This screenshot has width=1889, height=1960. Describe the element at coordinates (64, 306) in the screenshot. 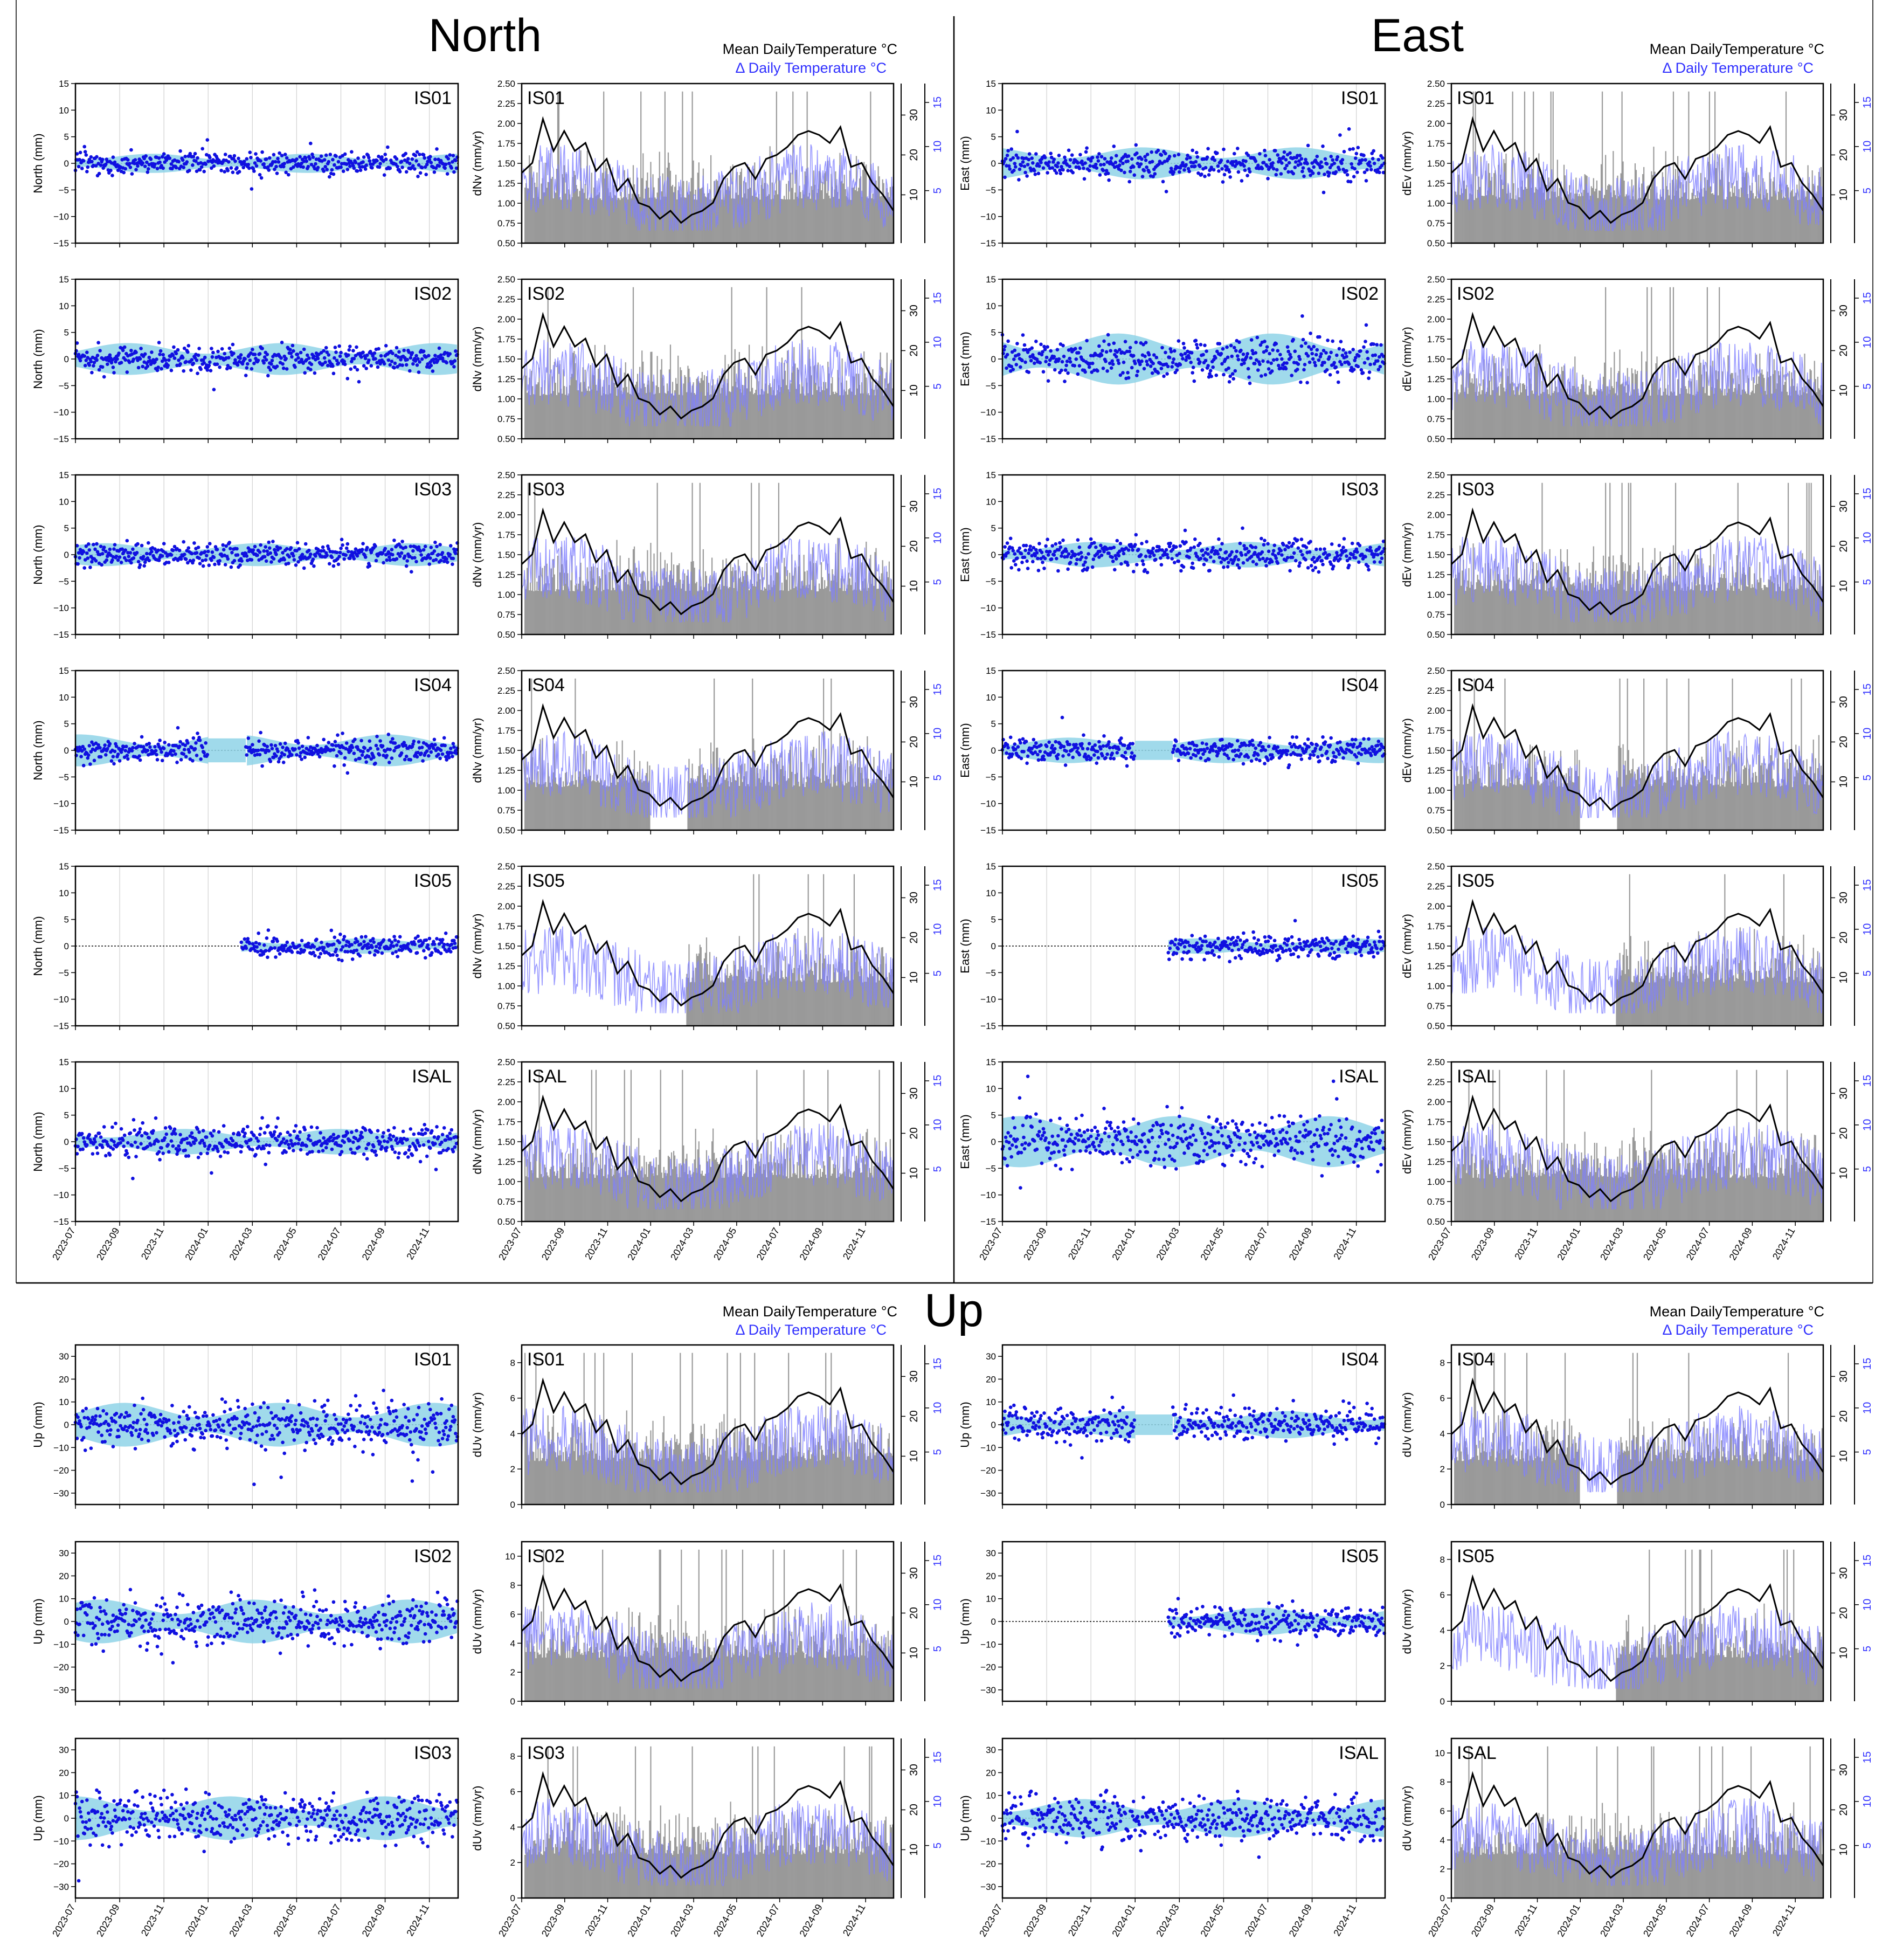

I see `y-tick-label: 10` at that location.